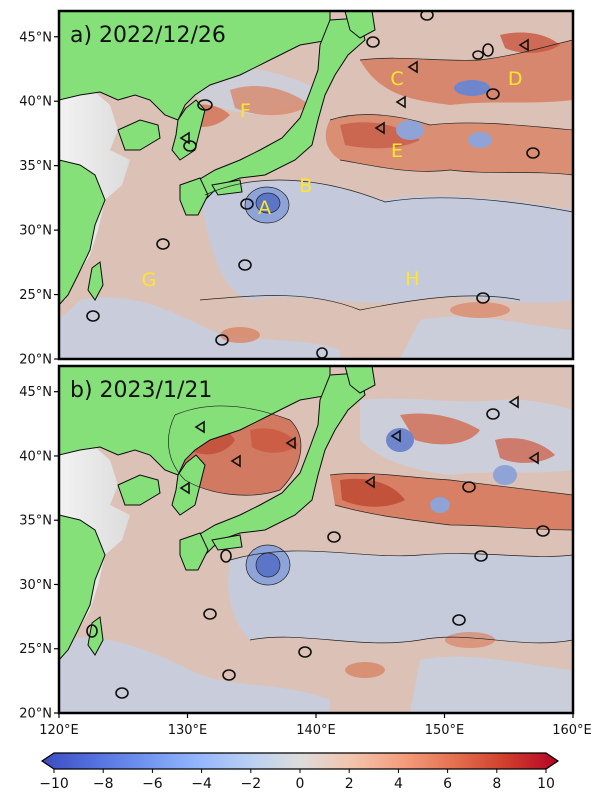  What do you see at coordinates (59, 730) in the screenshot?
I see `x-tick-label: 120°E` at bounding box center [59, 730].